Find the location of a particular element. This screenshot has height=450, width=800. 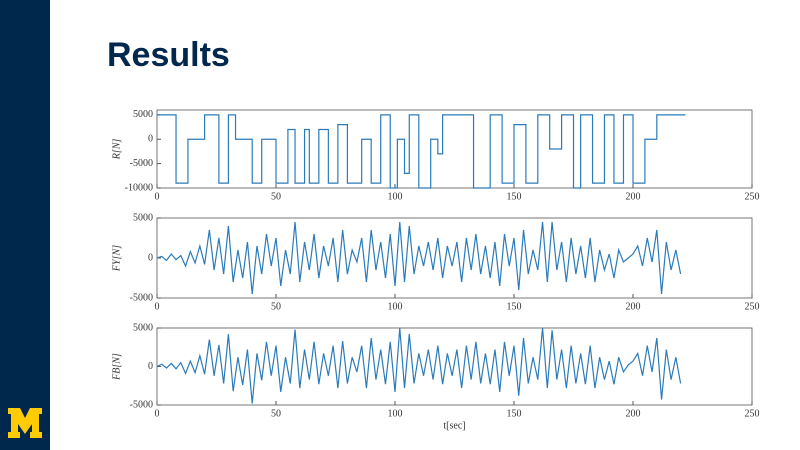

logo is located at coordinates (25, 423).